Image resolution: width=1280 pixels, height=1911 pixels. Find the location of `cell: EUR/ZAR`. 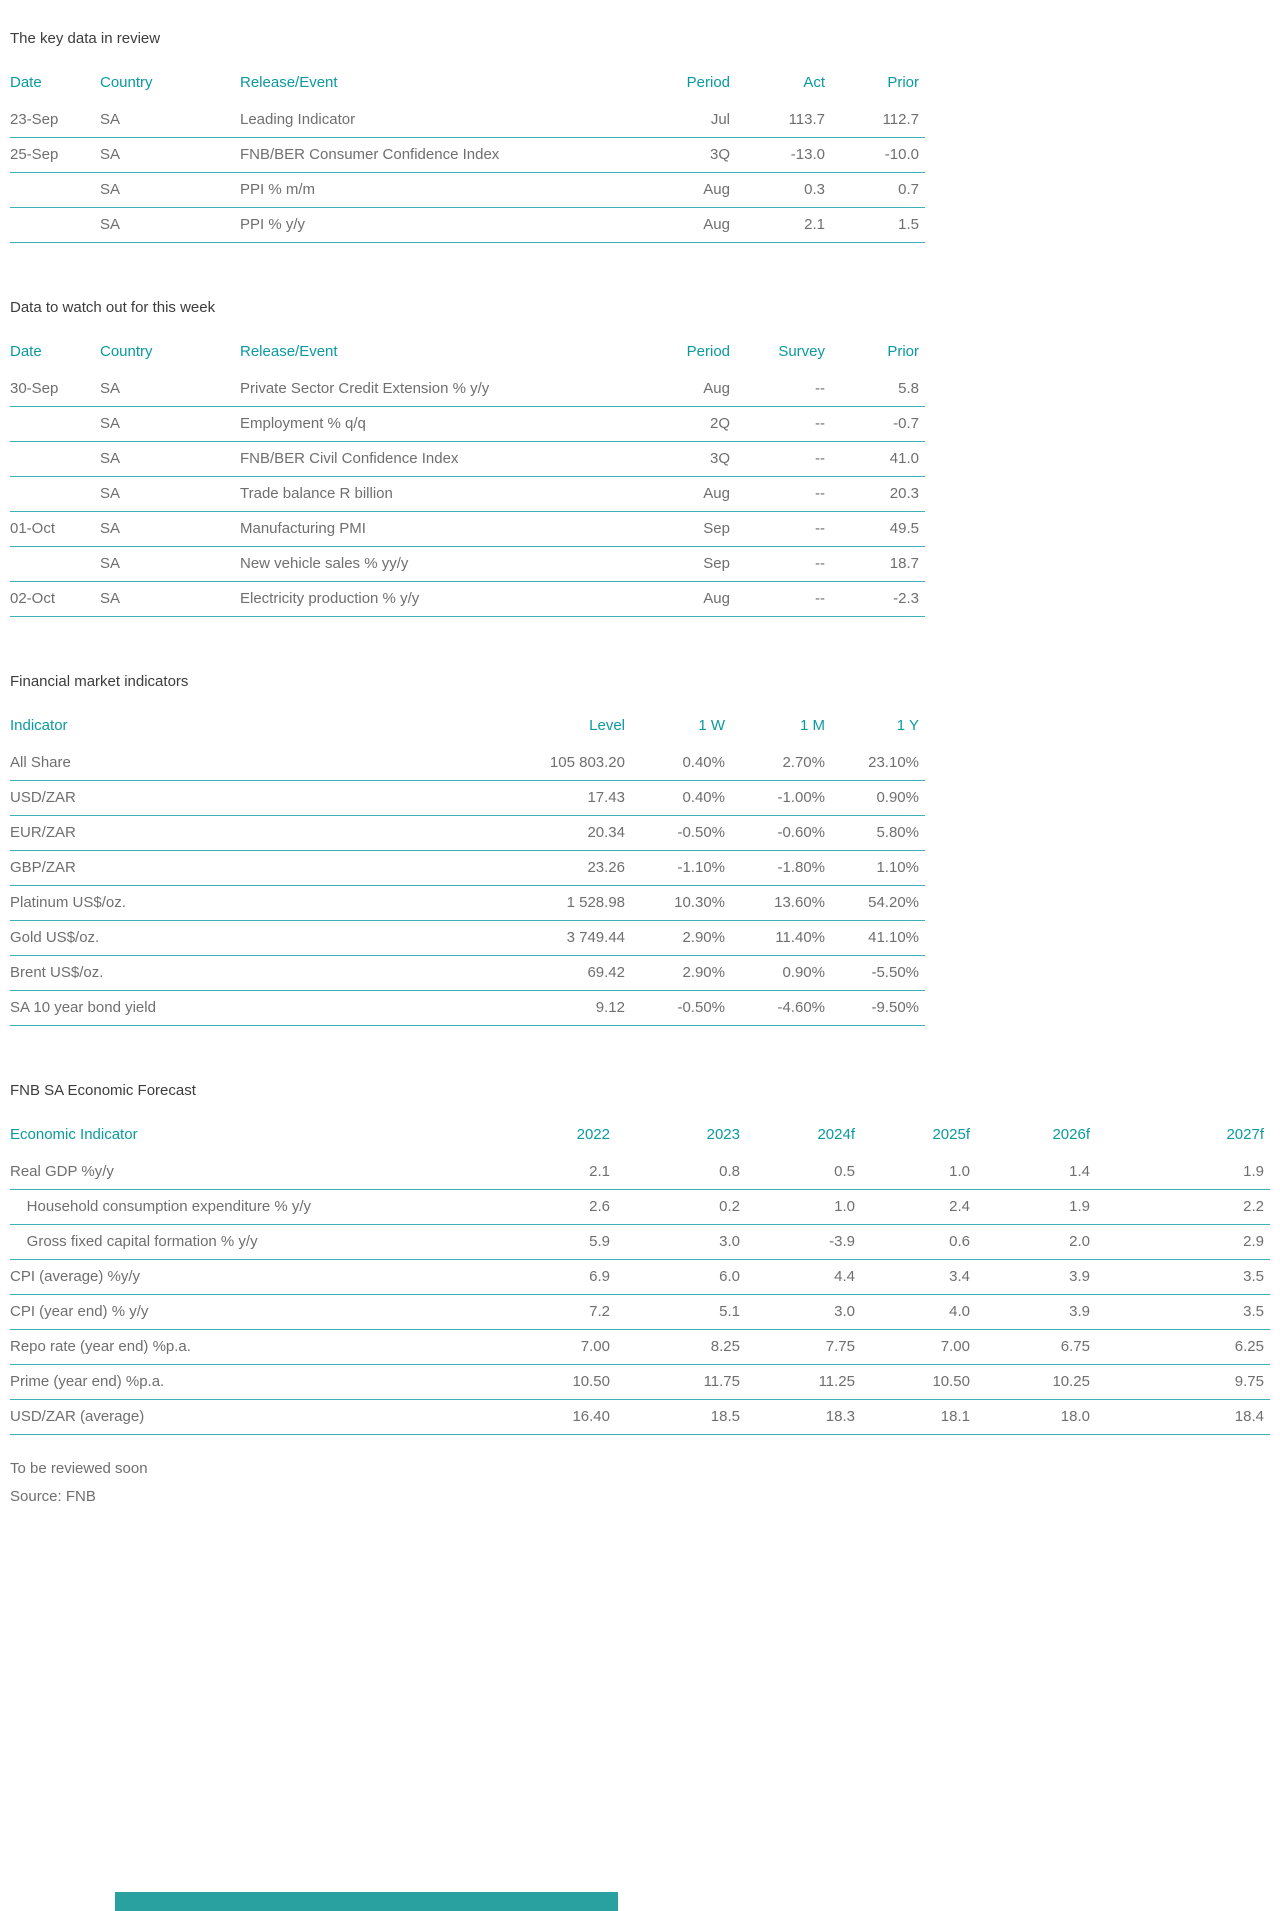

cell: EUR/ZAR is located at coordinates (210, 833).